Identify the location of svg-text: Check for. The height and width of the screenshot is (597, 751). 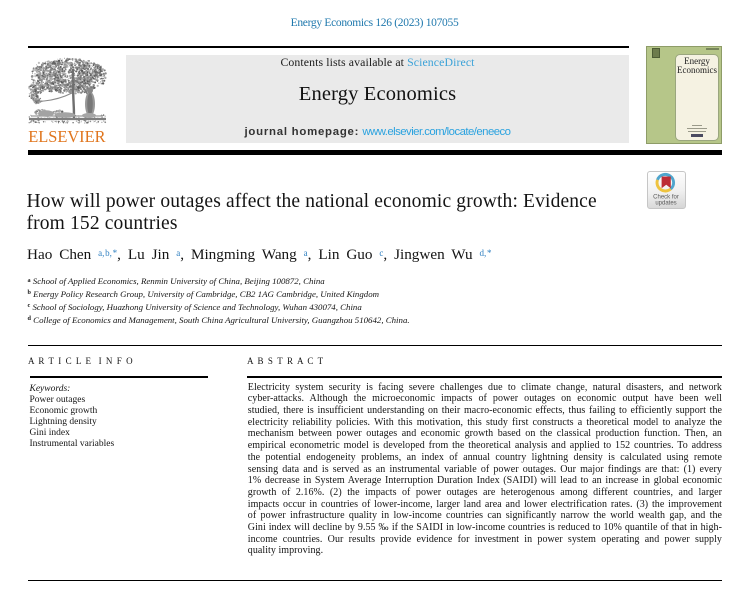
(666, 198).